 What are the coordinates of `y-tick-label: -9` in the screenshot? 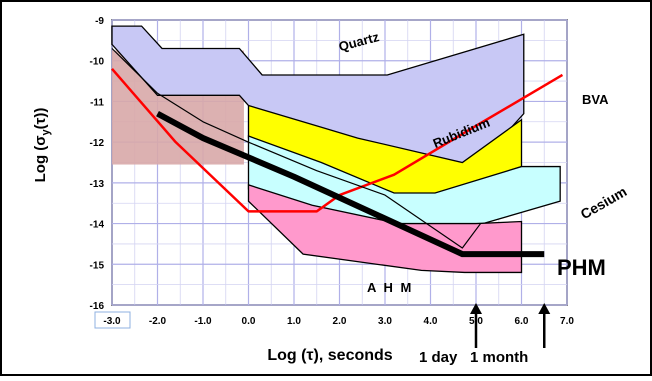 It's located at (99, 21).